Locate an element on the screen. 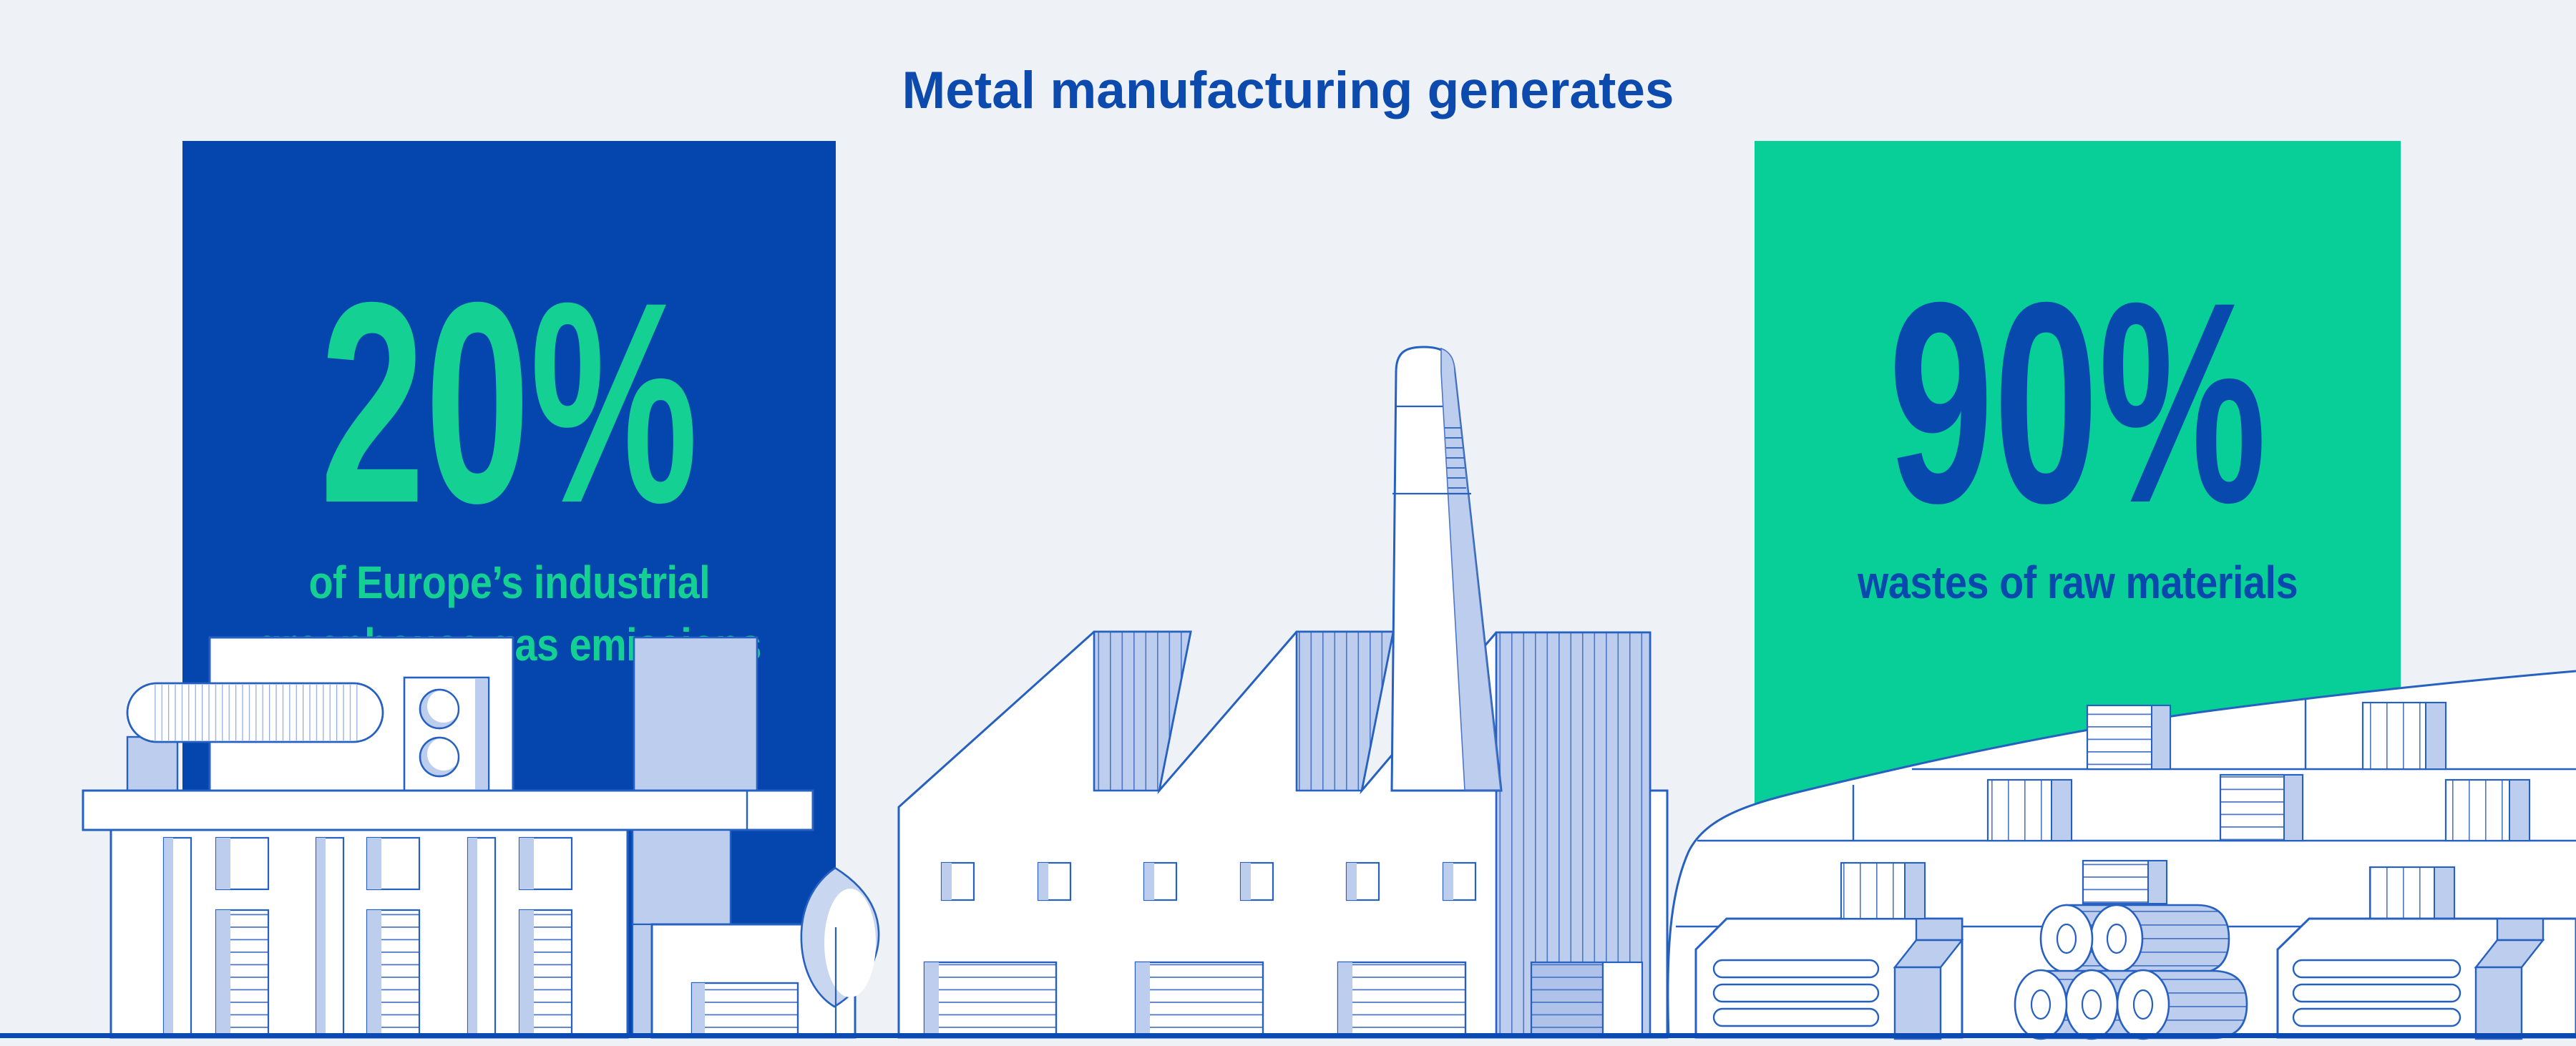 The height and width of the screenshot is (1046, 2576). stockpile-icon is located at coordinates (2121, 855).